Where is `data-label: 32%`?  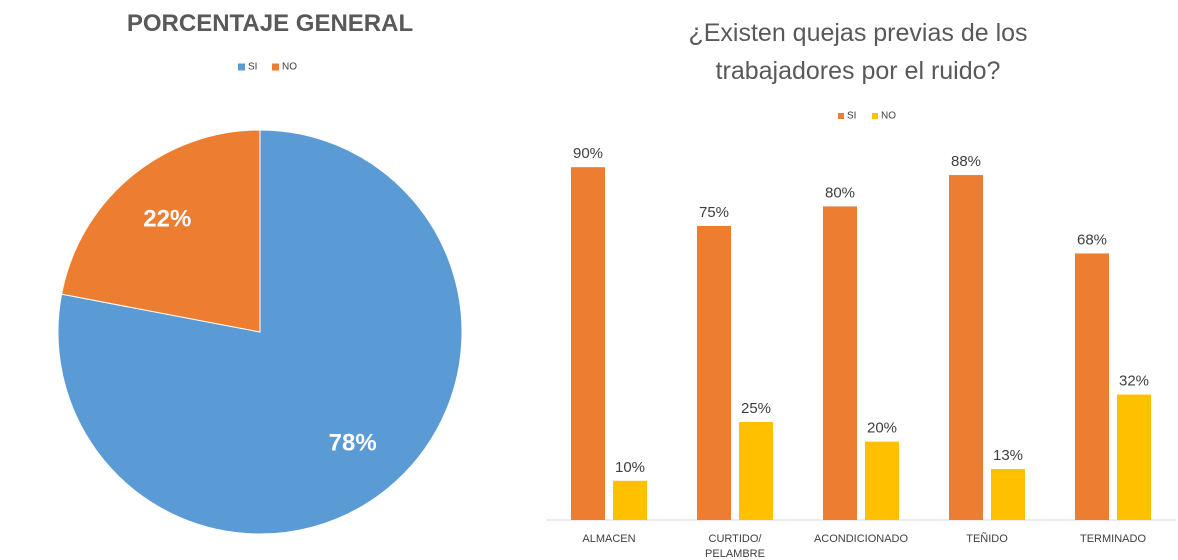 data-label: 32% is located at coordinates (1134, 381).